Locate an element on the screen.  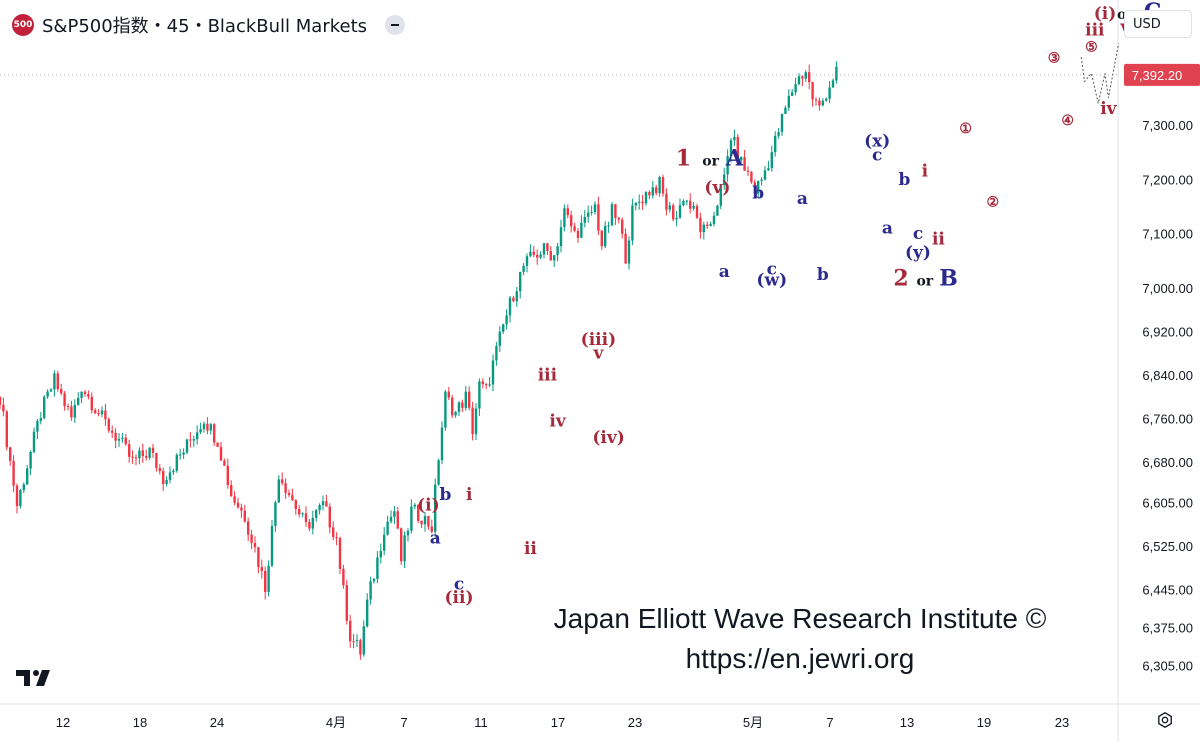
x-tick-label: 5月 is located at coordinates (753, 722).